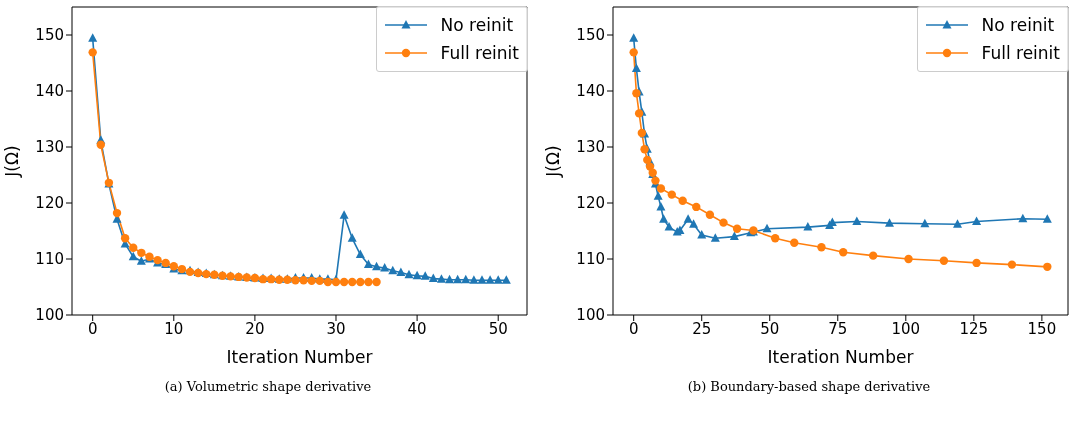  Describe the element at coordinates (906, 328) in the screenshot. I see `x-tick-label: 100` at that location.